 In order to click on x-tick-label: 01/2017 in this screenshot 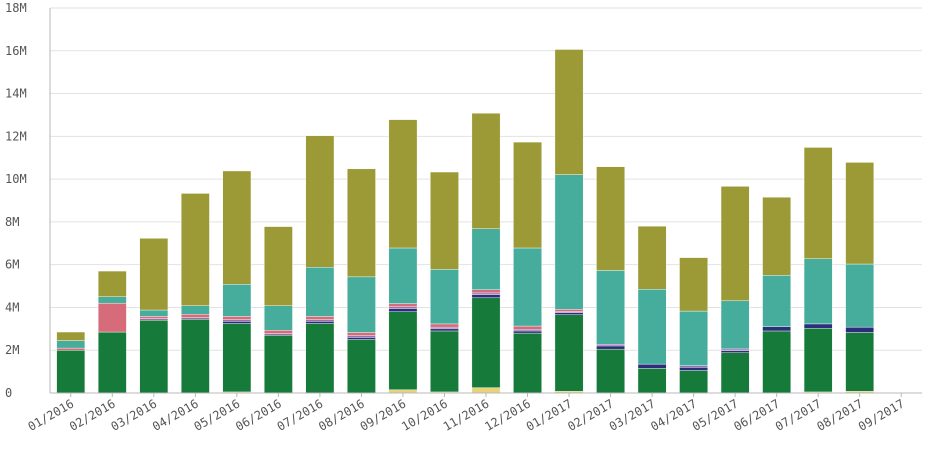, I will do `click(549, 414)`.